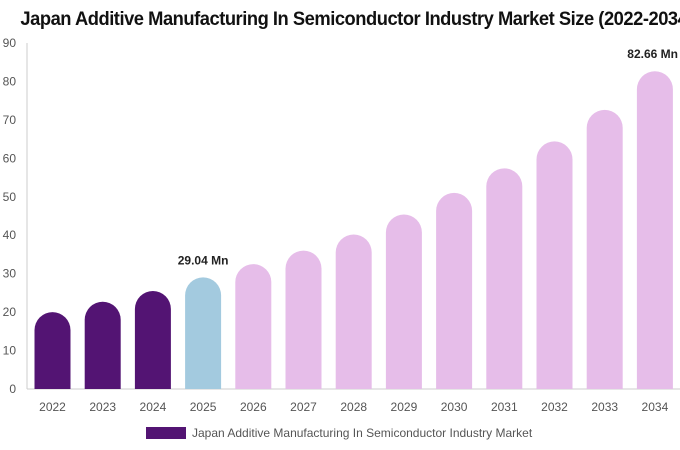  What do you see at coordinates (303, 319) in the screenshot?
I see `bar-2027` at bounding box center [303, 319].